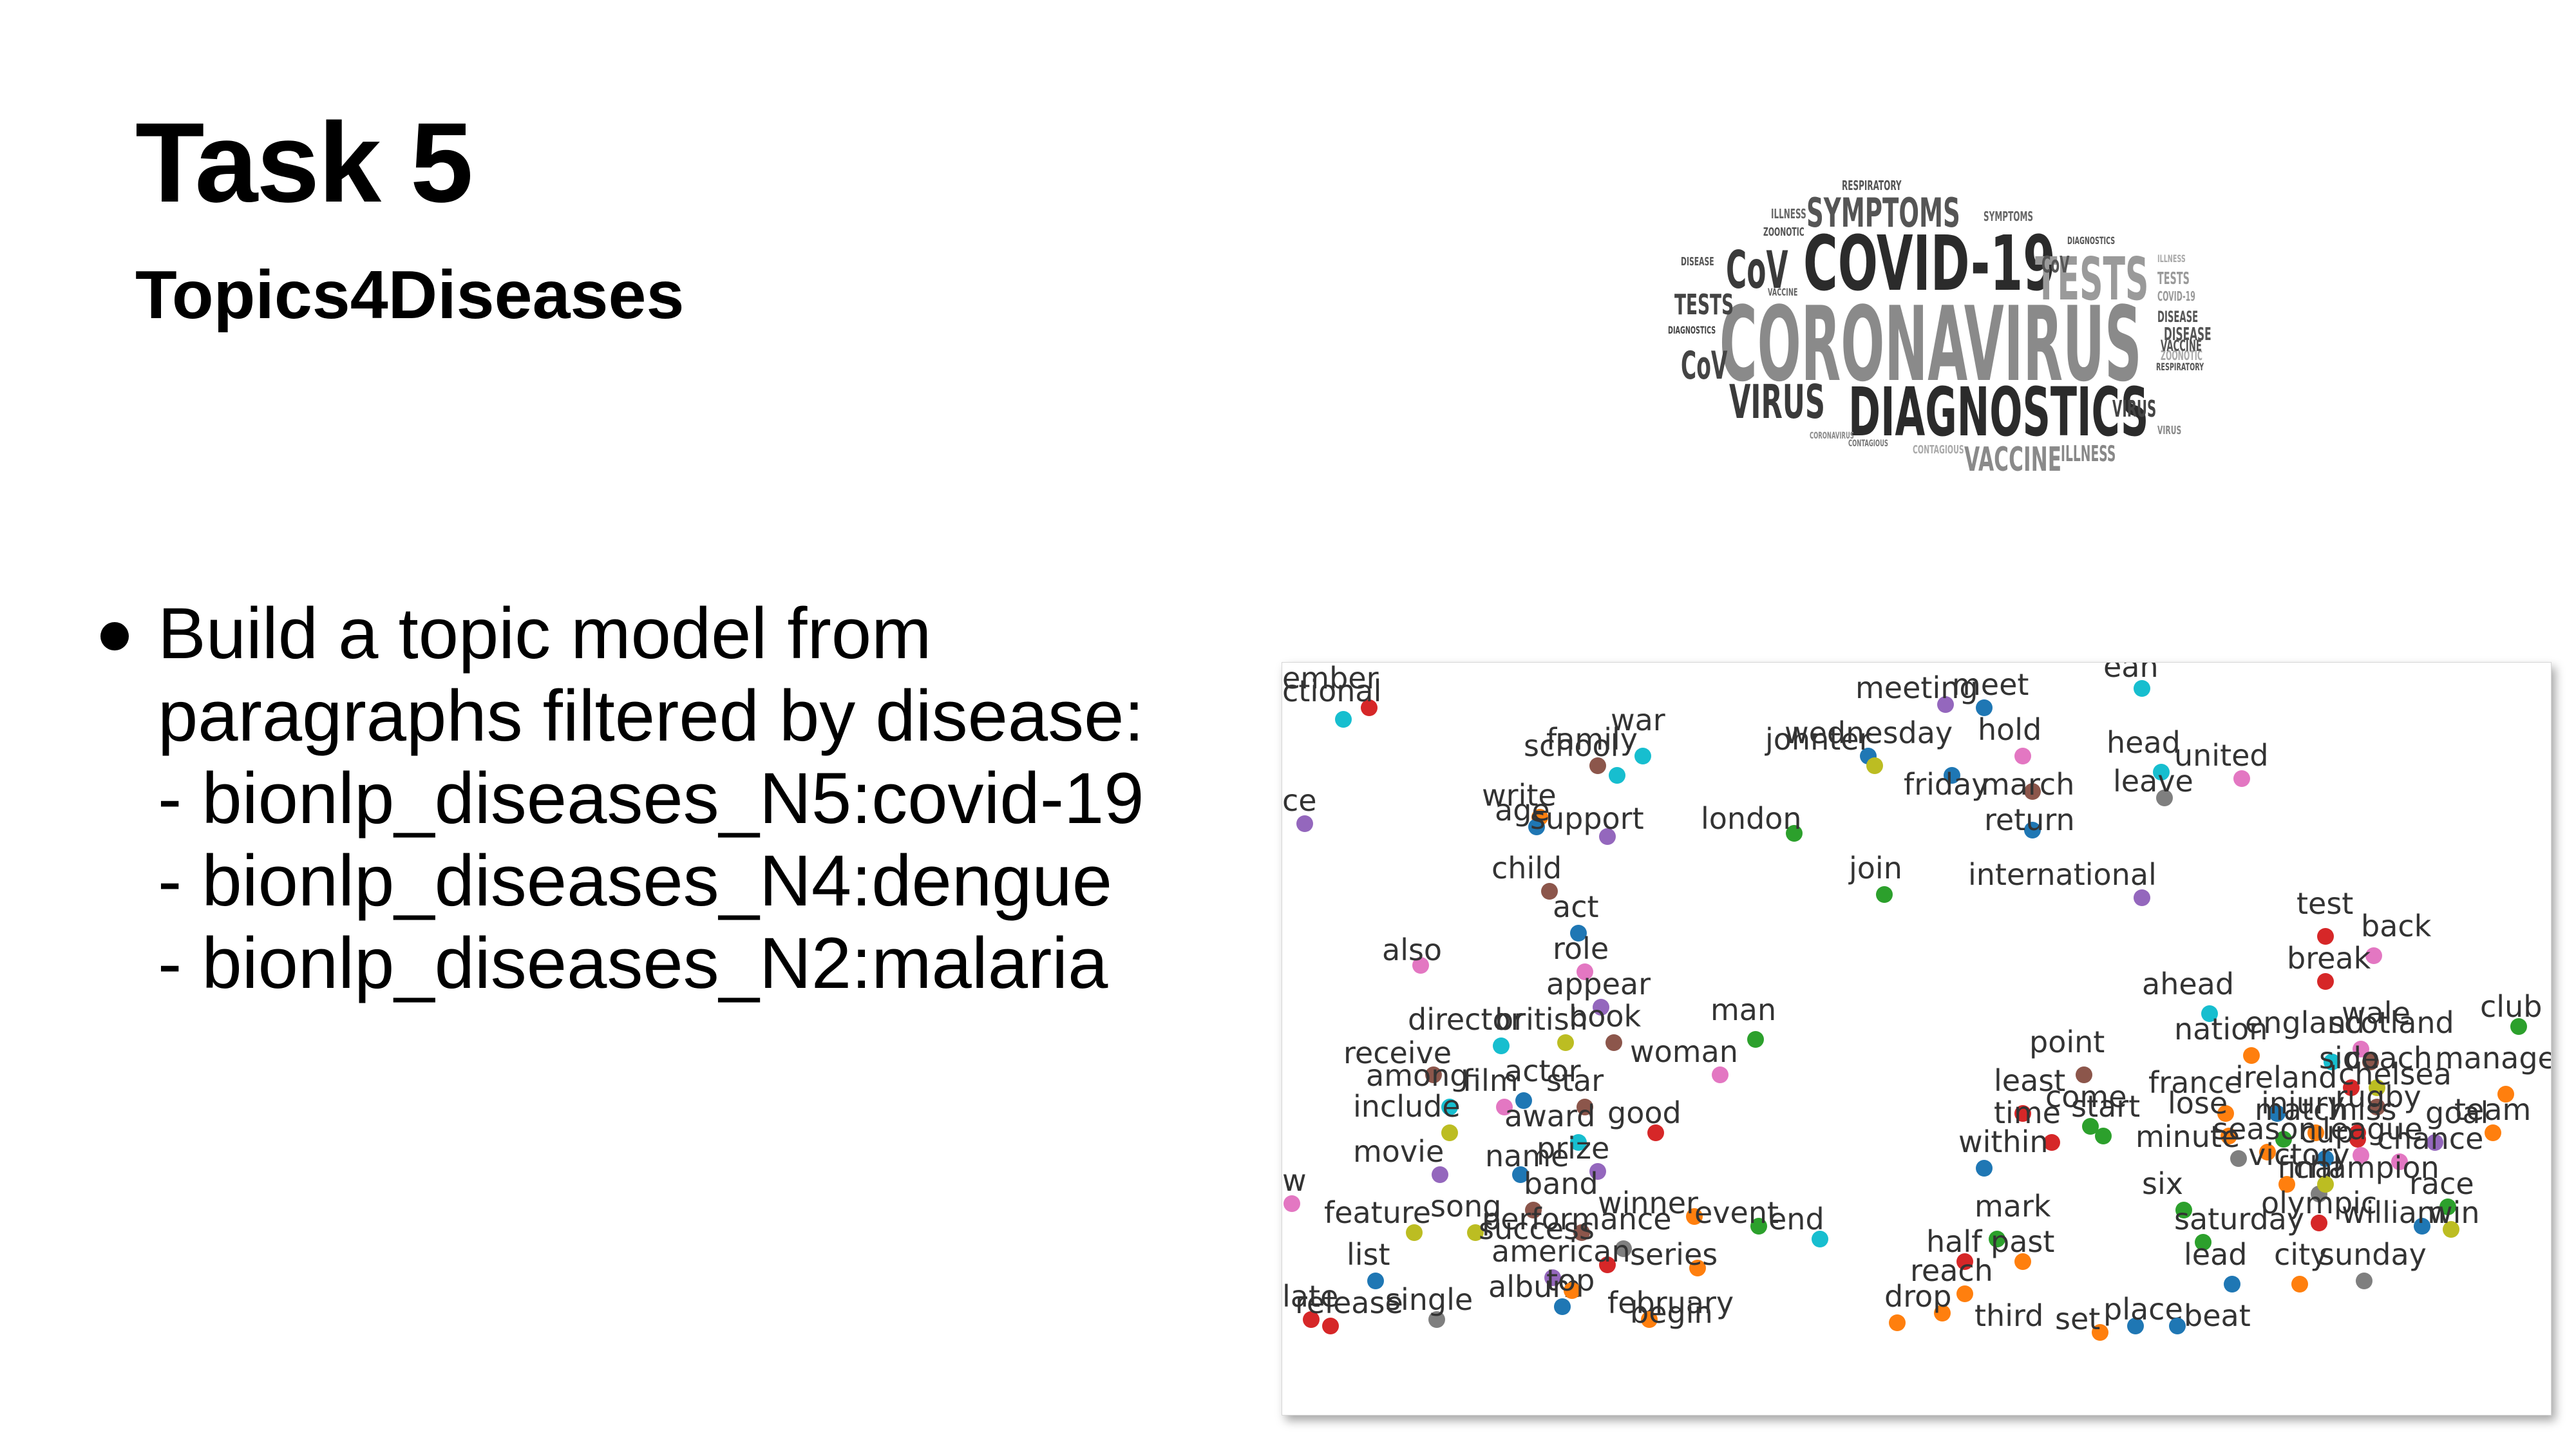 The height and width of the screenshot is (1449, 2576). I want to click on scatter-word-label: march, so click(2028, 784).